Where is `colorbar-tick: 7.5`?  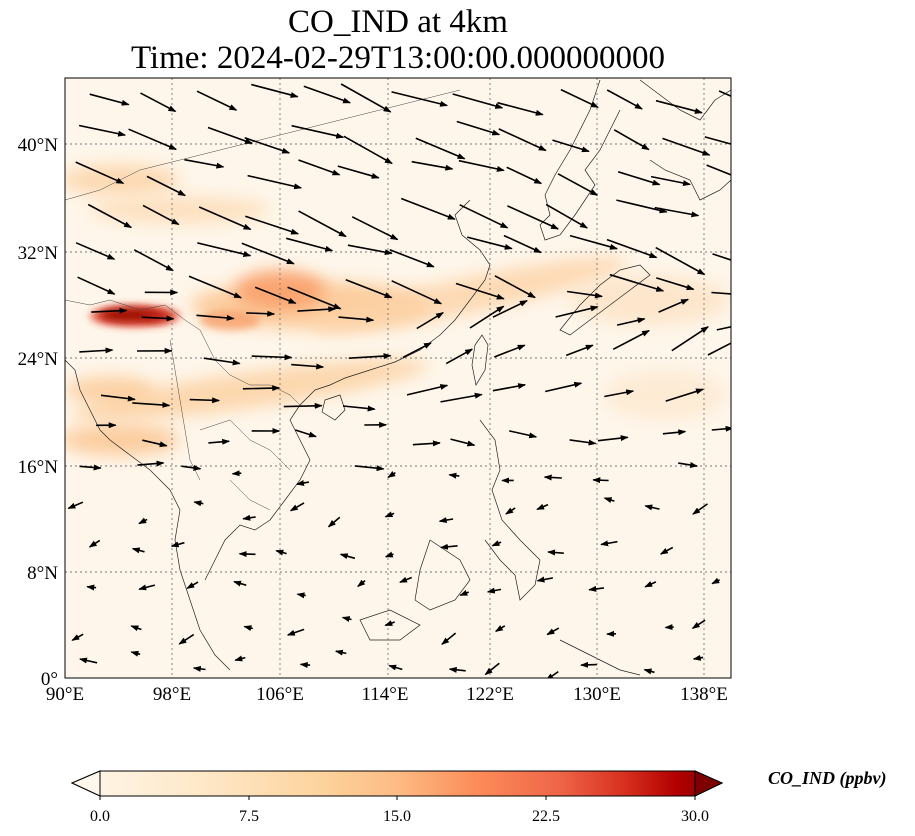 colorbar-tick: 7.5 is located at coordinates (249, 816).